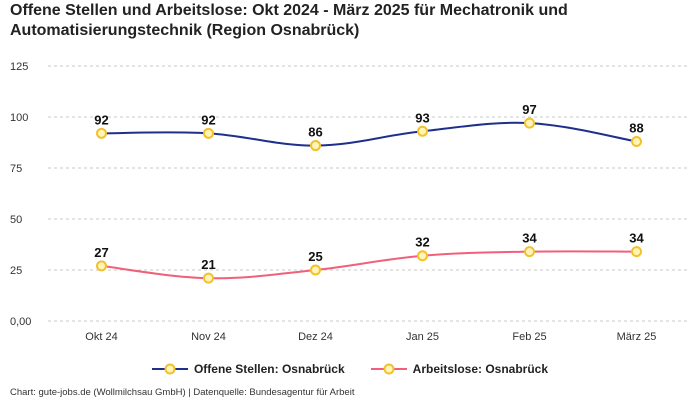 The height and width of the screenshot is (400, 700). Describe the element at coordinates (101, 337) in the screenshot. I see `x-tick-label: Okt 24` at that location.